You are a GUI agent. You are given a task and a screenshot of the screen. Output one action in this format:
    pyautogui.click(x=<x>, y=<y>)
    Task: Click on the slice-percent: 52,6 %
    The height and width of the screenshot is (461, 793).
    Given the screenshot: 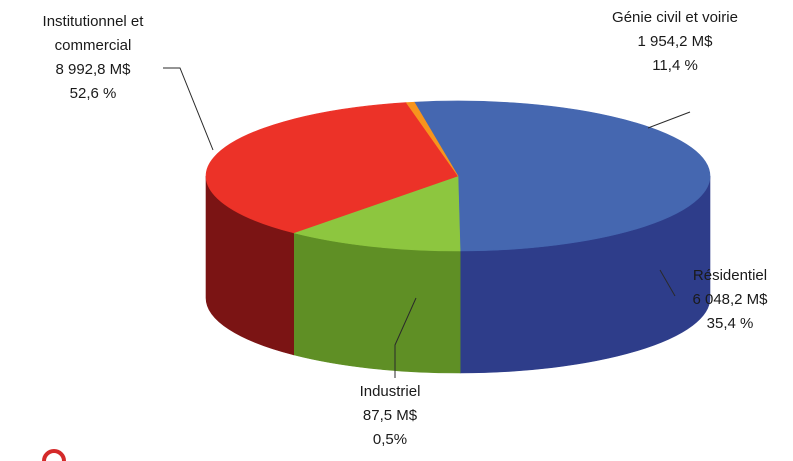 What is the action you would take?
    pyautogui.click(x=93, y=93)
    